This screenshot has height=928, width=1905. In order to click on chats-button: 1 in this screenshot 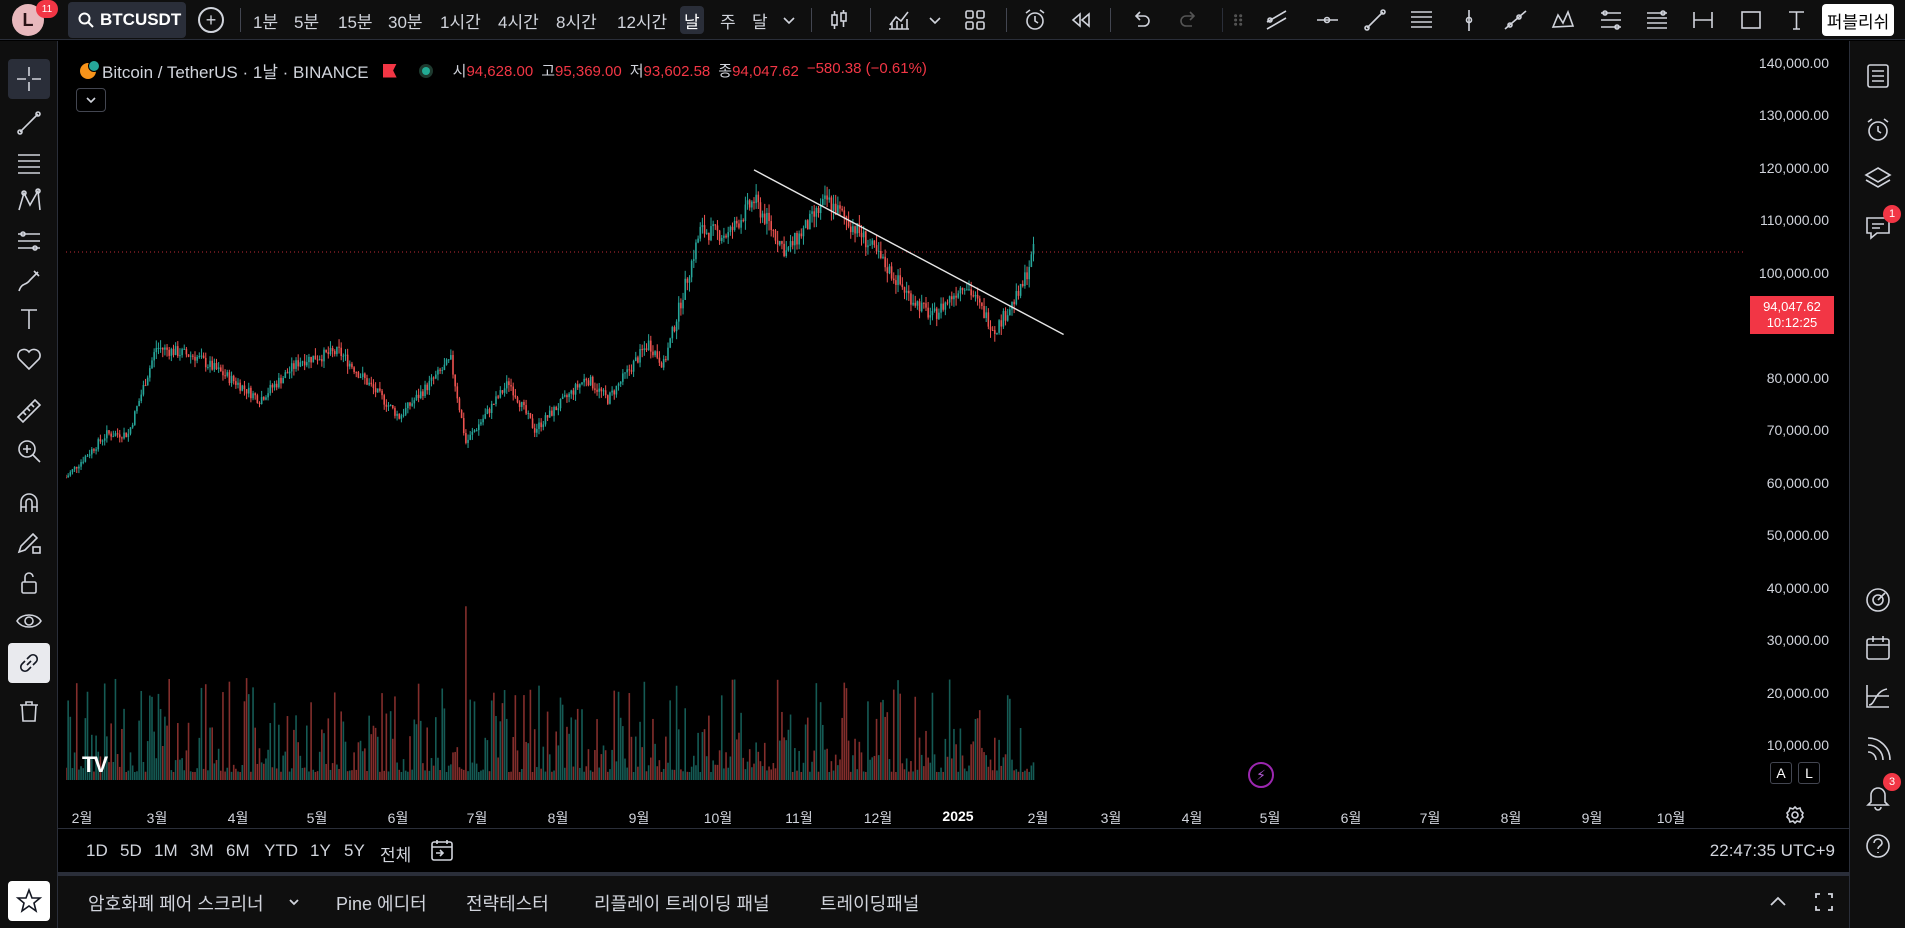, I will do `click(1880, 226)`.